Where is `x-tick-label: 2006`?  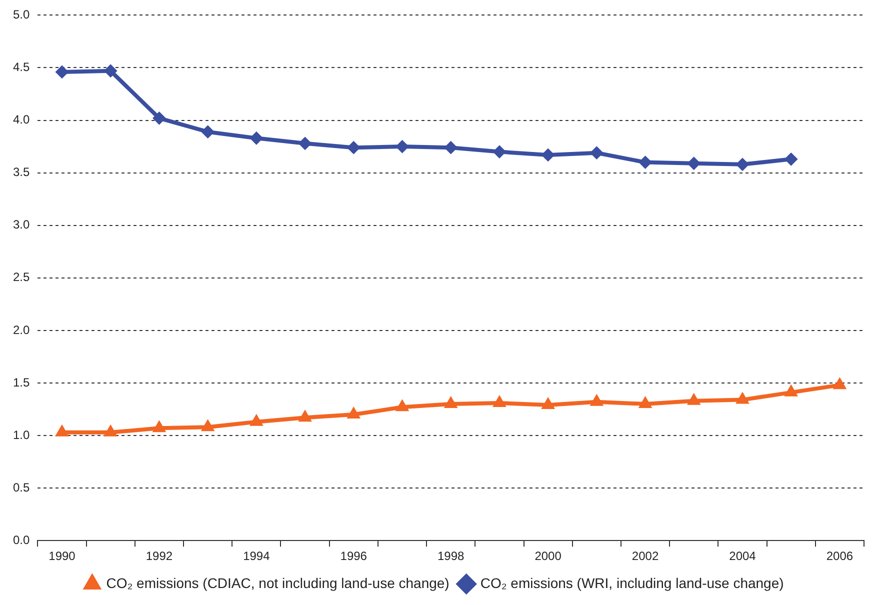
x-tick-label: 2006 is located at coordinates (840, 556).